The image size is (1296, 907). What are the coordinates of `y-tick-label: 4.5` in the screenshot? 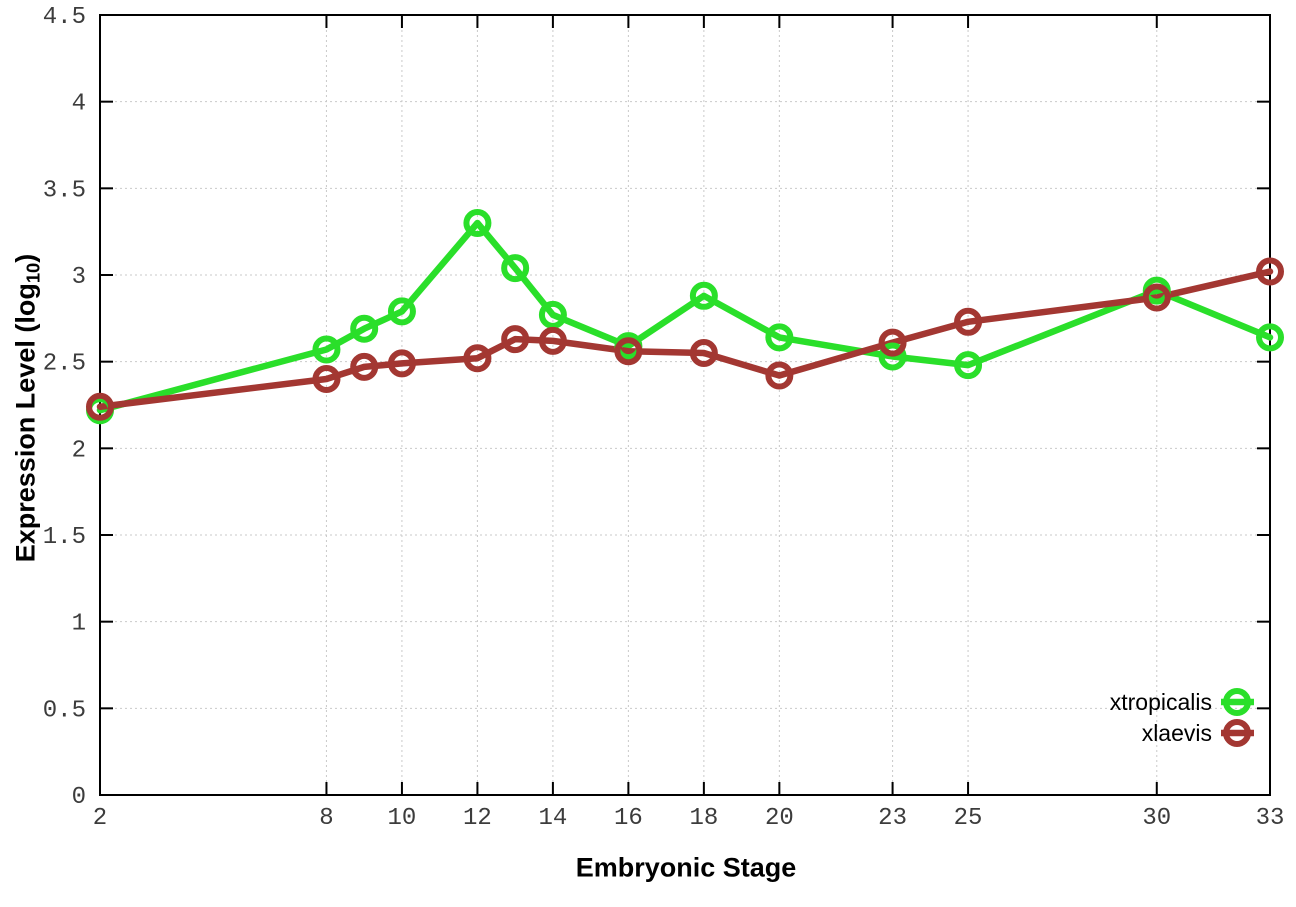 It's located at (64, 17).